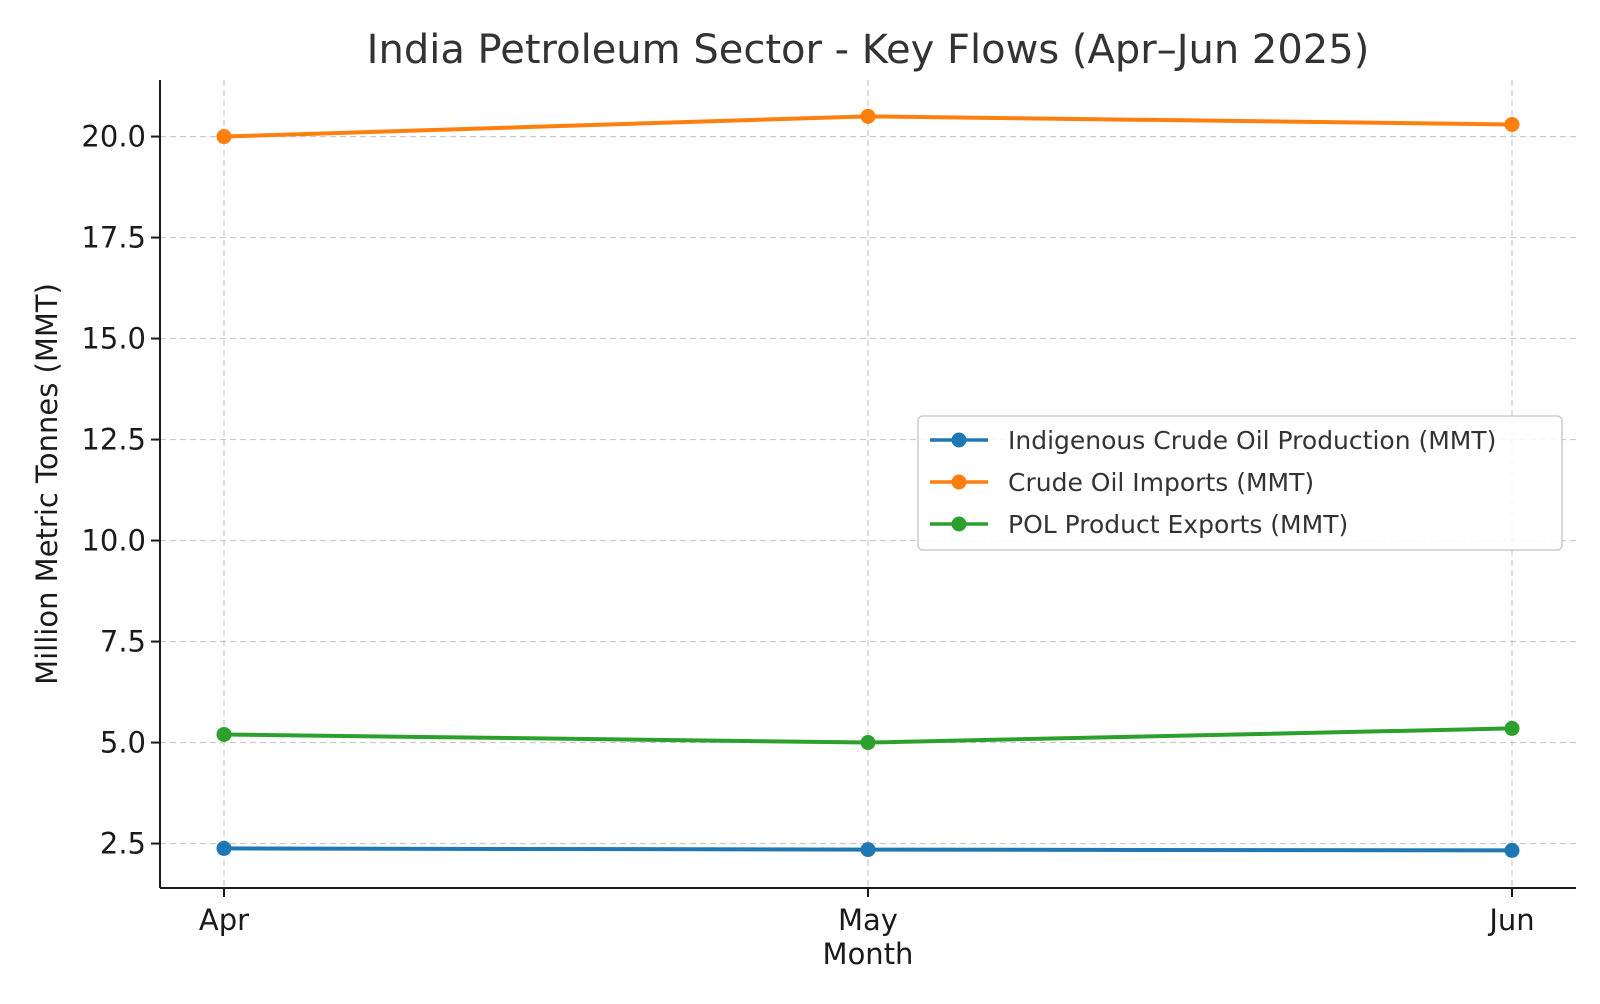  I want to click on x-tick-label: Apr, so click(224, 920).